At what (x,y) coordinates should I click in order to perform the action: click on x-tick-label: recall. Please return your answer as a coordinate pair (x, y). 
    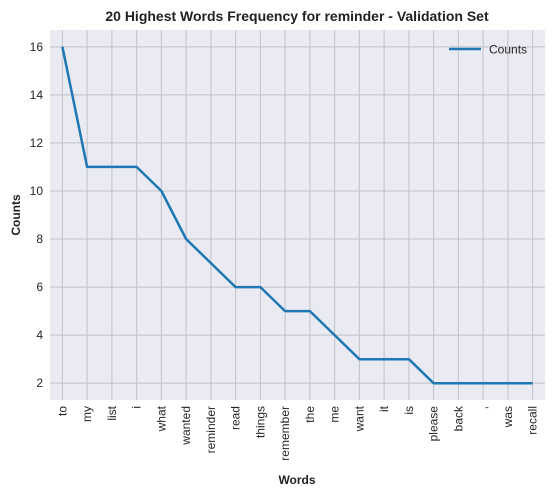
    Looking at the image, I should click on (533, 420).